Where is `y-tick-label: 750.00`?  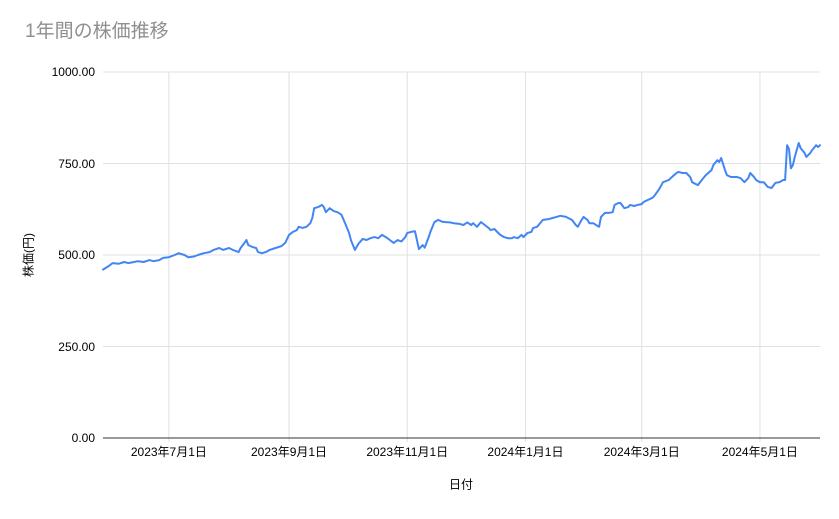
y-tick-label: 750.00 is located at coordinates (76, 163).